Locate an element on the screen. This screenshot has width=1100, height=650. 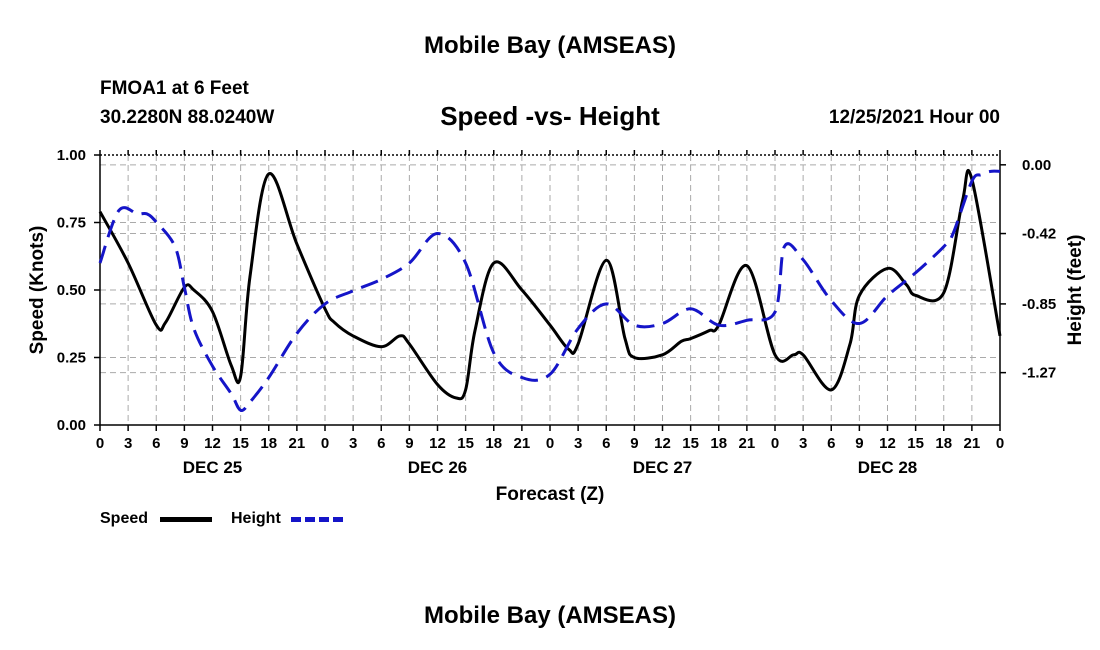
legend-height-swatch is located at coordinates (317, 519).